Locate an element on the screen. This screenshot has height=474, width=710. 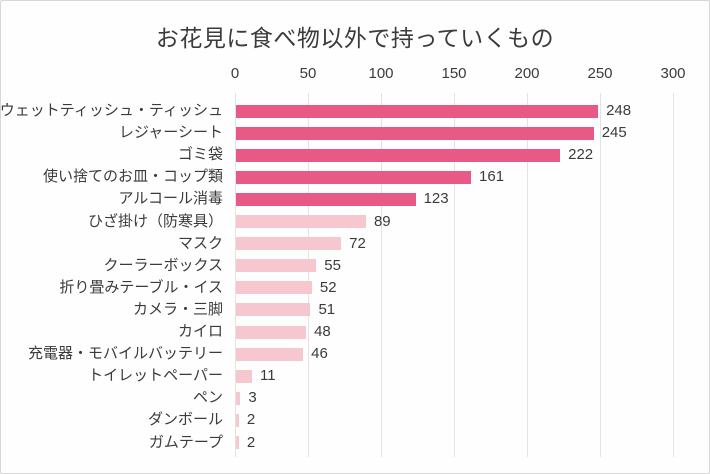
category-label: カイロ is located at coordinates (200, 331).